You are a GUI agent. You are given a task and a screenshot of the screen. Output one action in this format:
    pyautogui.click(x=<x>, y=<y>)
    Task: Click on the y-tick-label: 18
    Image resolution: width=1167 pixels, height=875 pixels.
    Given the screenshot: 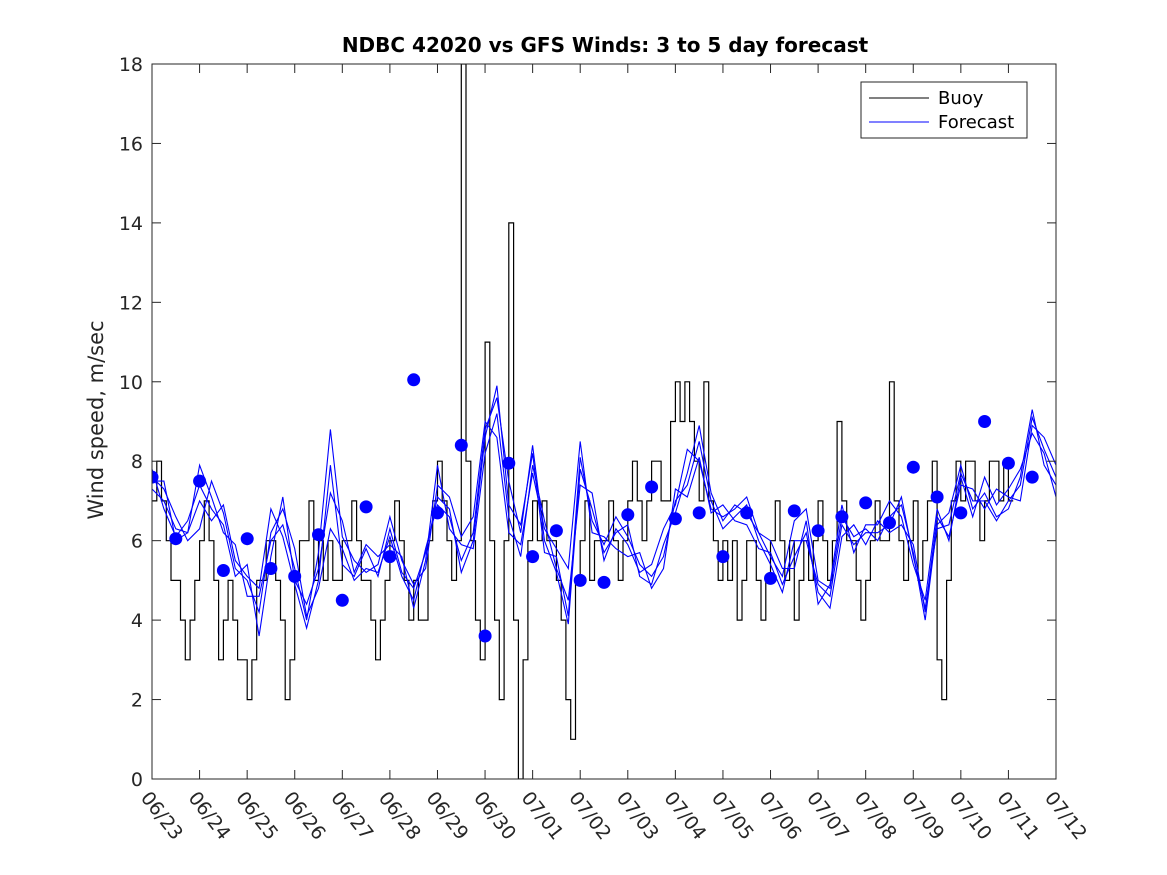 What is the action you would take?
    pyautogui.click(x=131, y=65)
    